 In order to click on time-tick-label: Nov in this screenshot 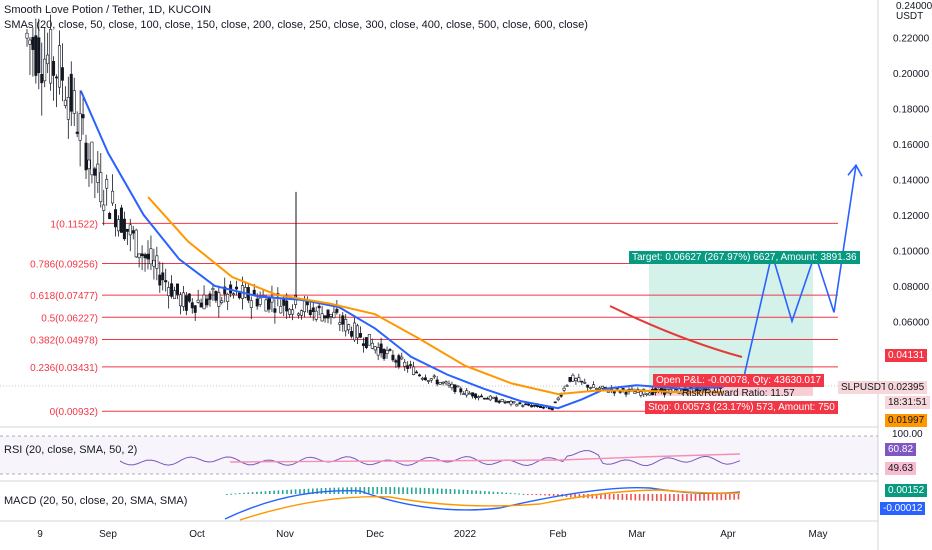, I will do `click(285, 534)`.